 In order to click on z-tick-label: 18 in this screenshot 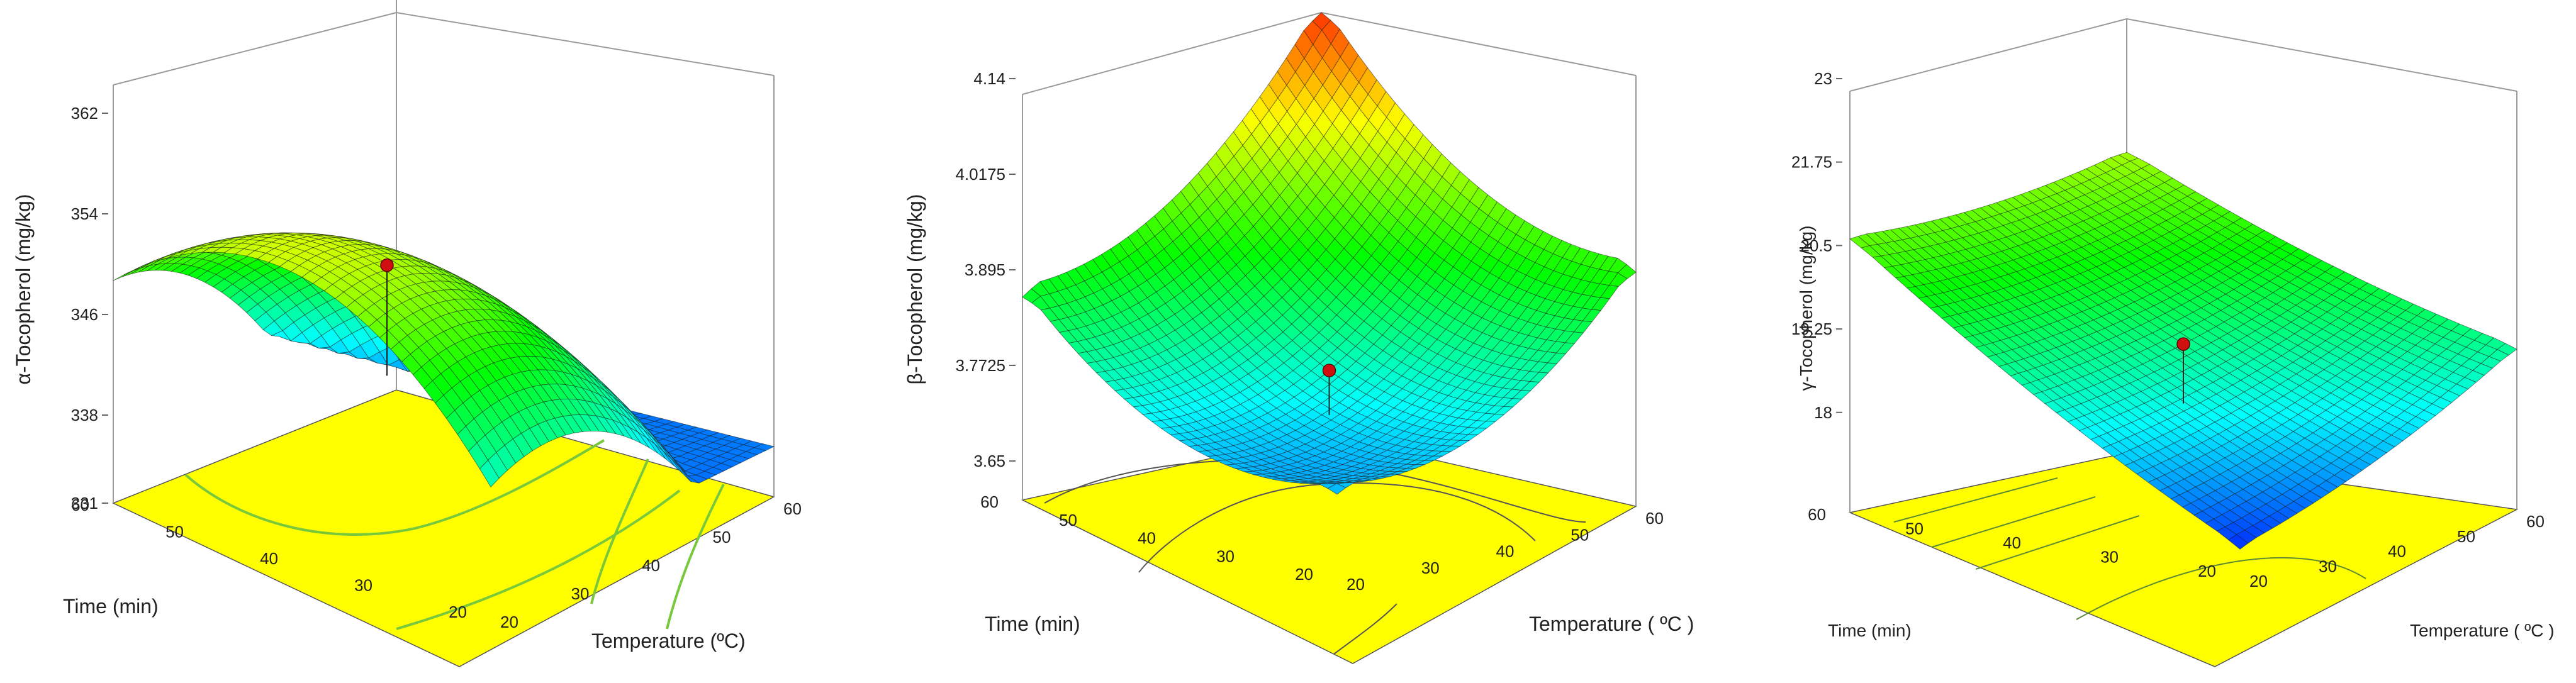, I will do `click(1823, 412)`.